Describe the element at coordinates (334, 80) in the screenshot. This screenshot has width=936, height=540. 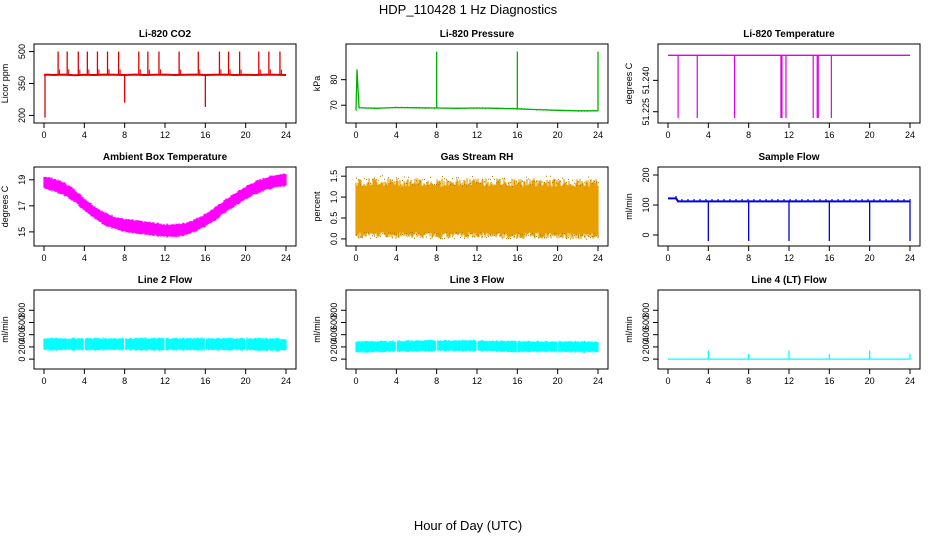
I see `y-tick-label: 80` at that location.